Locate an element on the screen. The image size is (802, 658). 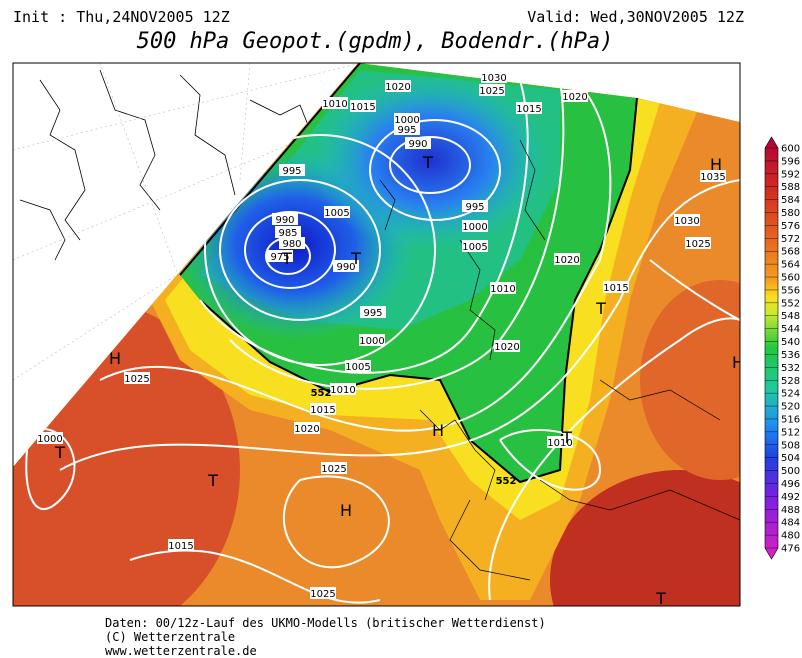
colorbar-label: 548 is located at coordinates (790, 316).